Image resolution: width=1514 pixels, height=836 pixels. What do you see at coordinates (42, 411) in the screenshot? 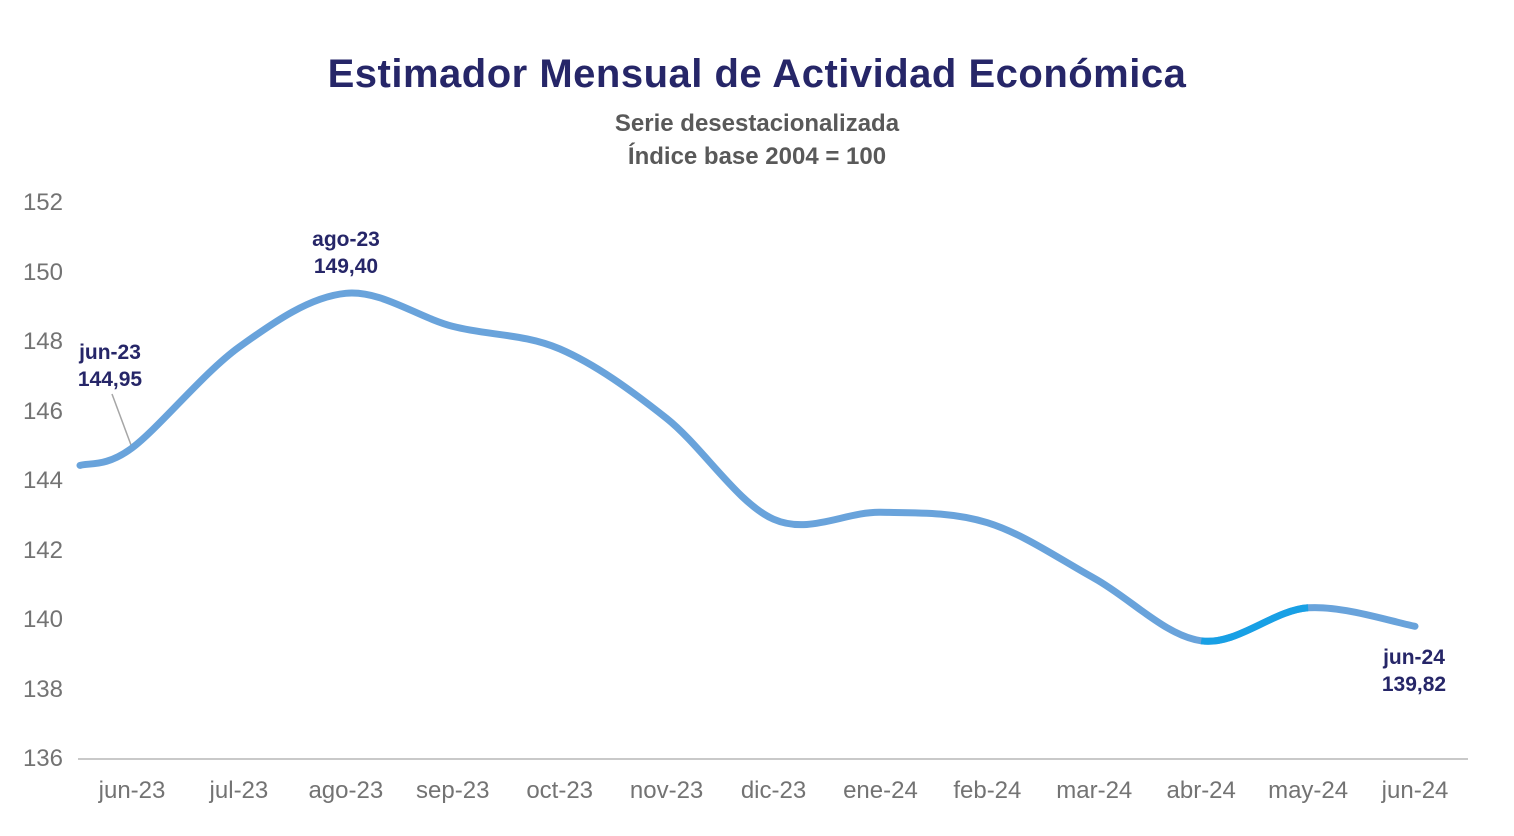
I see `y-axis-label: 146` at bounding box center [42, 411].